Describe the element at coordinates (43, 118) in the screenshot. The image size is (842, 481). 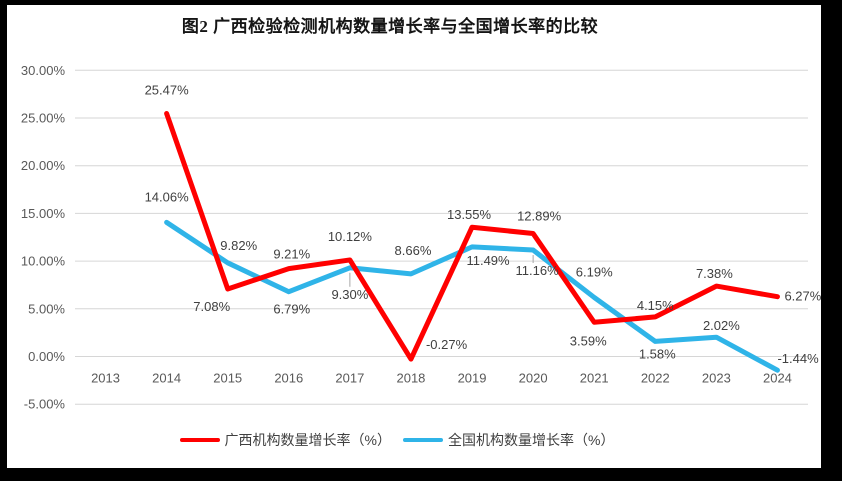
I see `y-axis-tick-label: 25.00%` at that location.